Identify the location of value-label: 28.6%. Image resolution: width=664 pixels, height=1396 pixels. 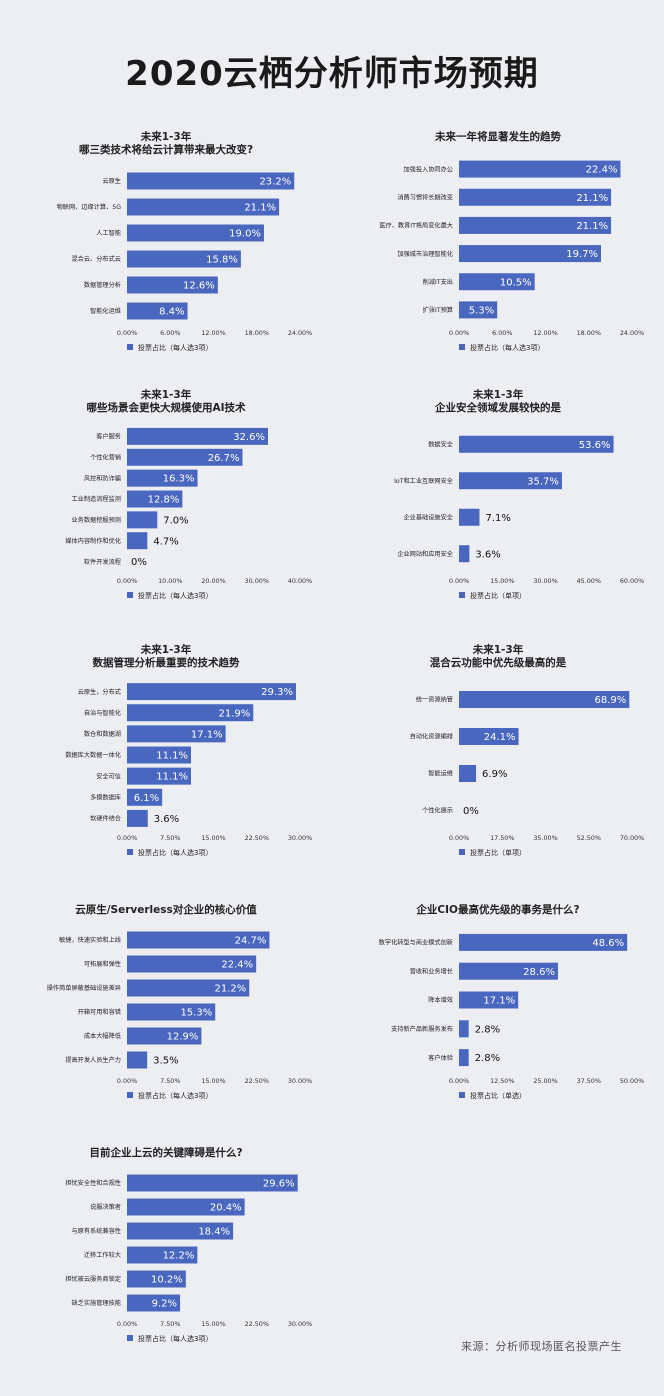
(539, 972).